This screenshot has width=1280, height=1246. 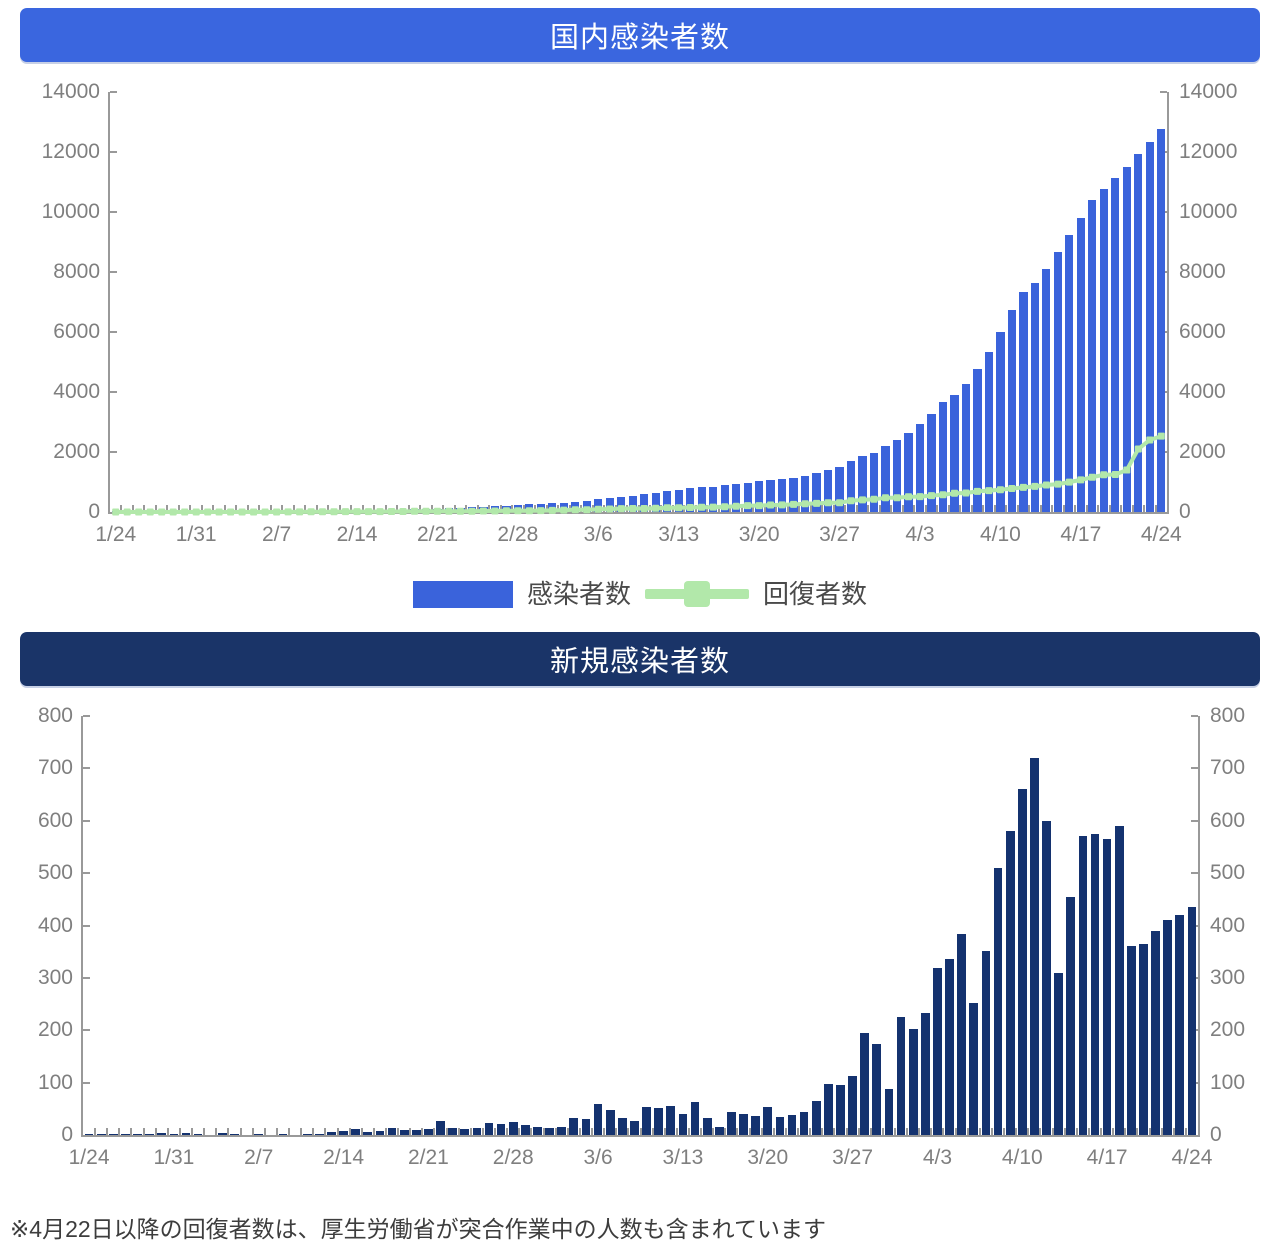 What do you see at coordinates (598, 1157) in the screenshot?
I see `x-axis-label: 3/6` at bounding box center [598, 1157].